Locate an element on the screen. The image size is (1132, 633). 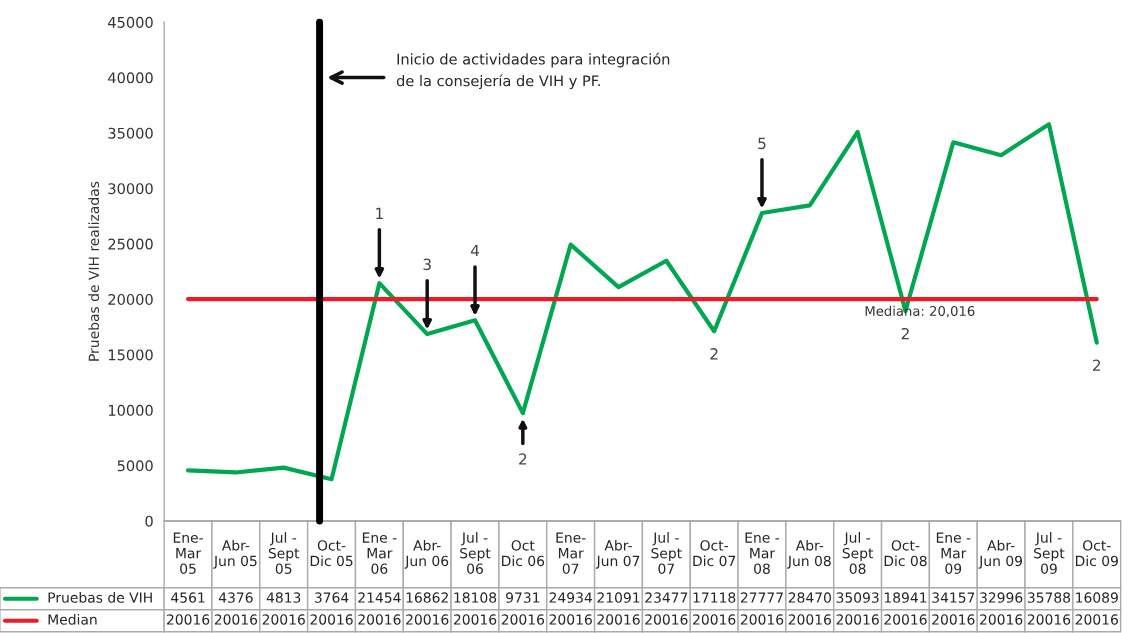
x-tick-label: Abr- Jun 05 is located at coordinates (235, 554).